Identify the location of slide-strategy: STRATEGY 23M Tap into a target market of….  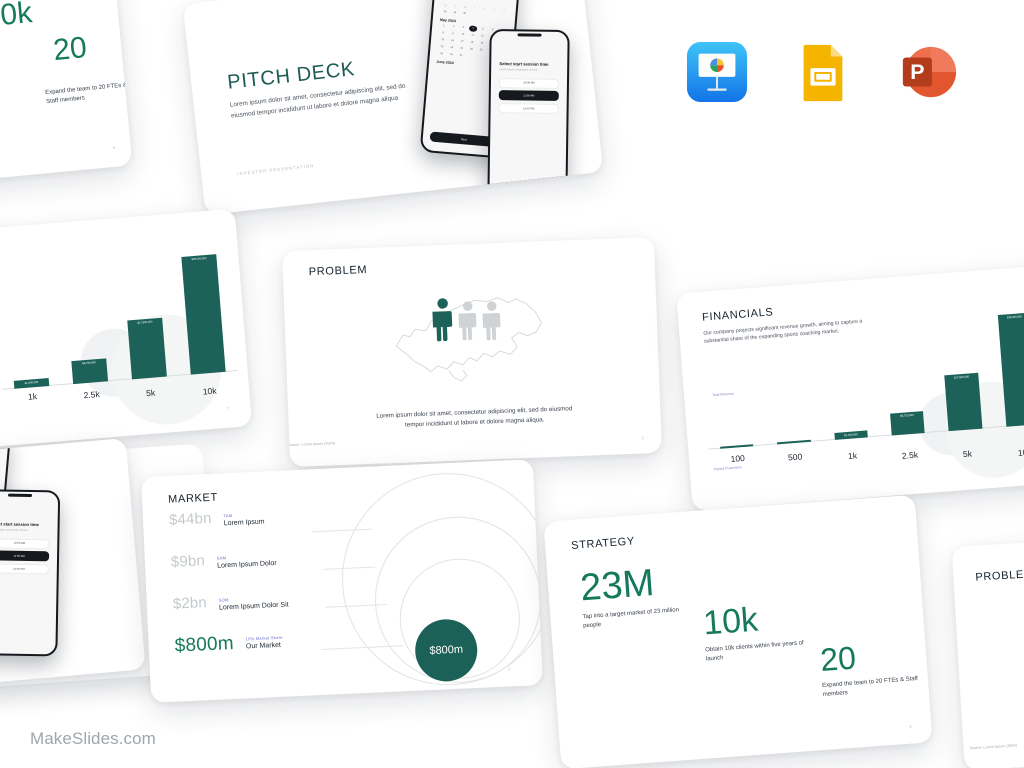
(738, 631).